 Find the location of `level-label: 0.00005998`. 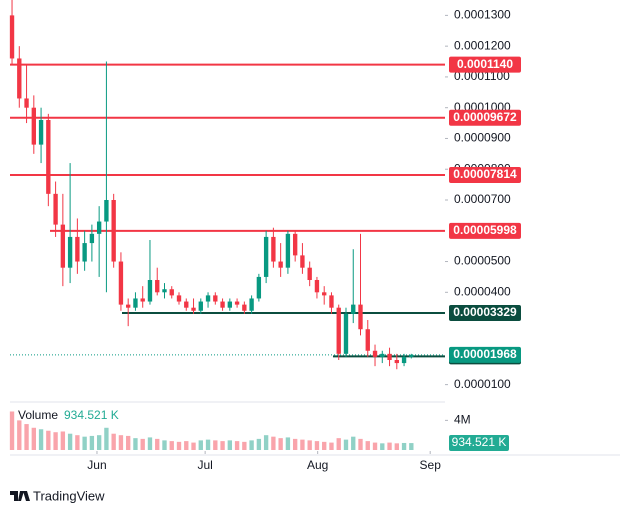

level-label: 0.00005998 is located at coordinates (485, 230).